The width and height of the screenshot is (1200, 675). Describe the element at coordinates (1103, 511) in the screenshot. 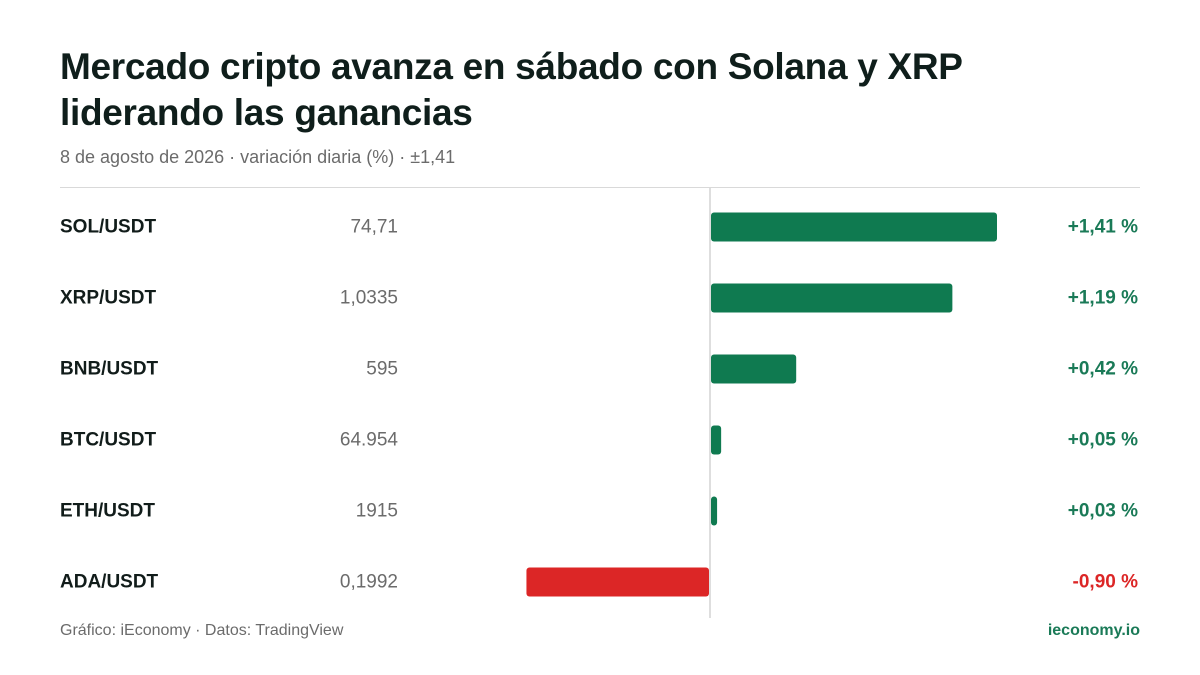

I see `value-label: +0,03 %` at that location.